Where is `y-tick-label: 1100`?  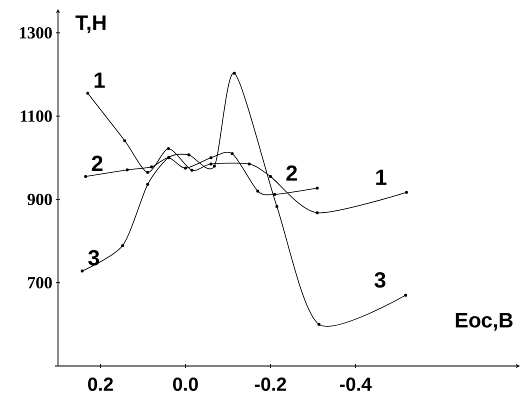
y-tick-label: 1100 is located at coordinates (36, 116).